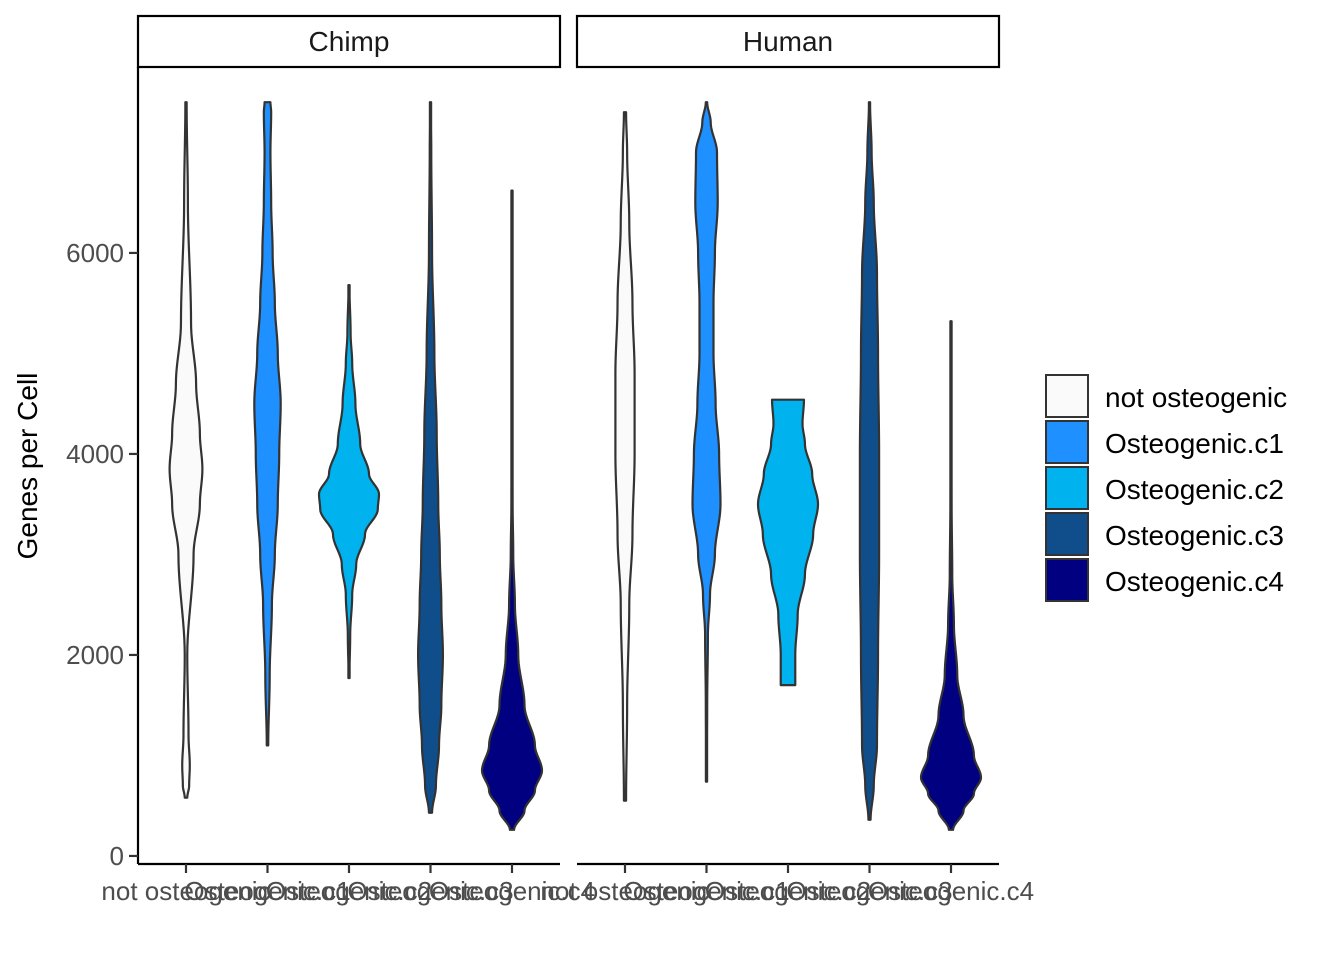  Describe the element at coordinates (788, 542) in the screenshot. I see `violin-human-osteogenic-c2` at that location.